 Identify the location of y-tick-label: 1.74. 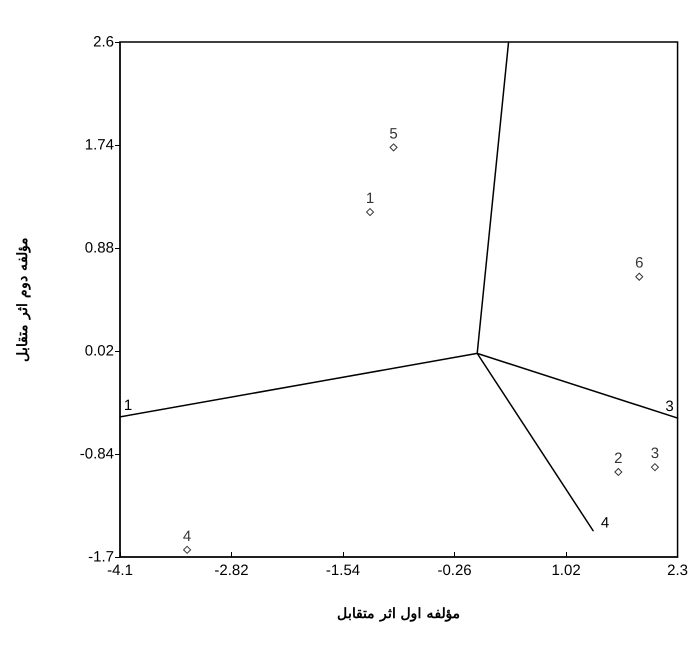
(99, 145).